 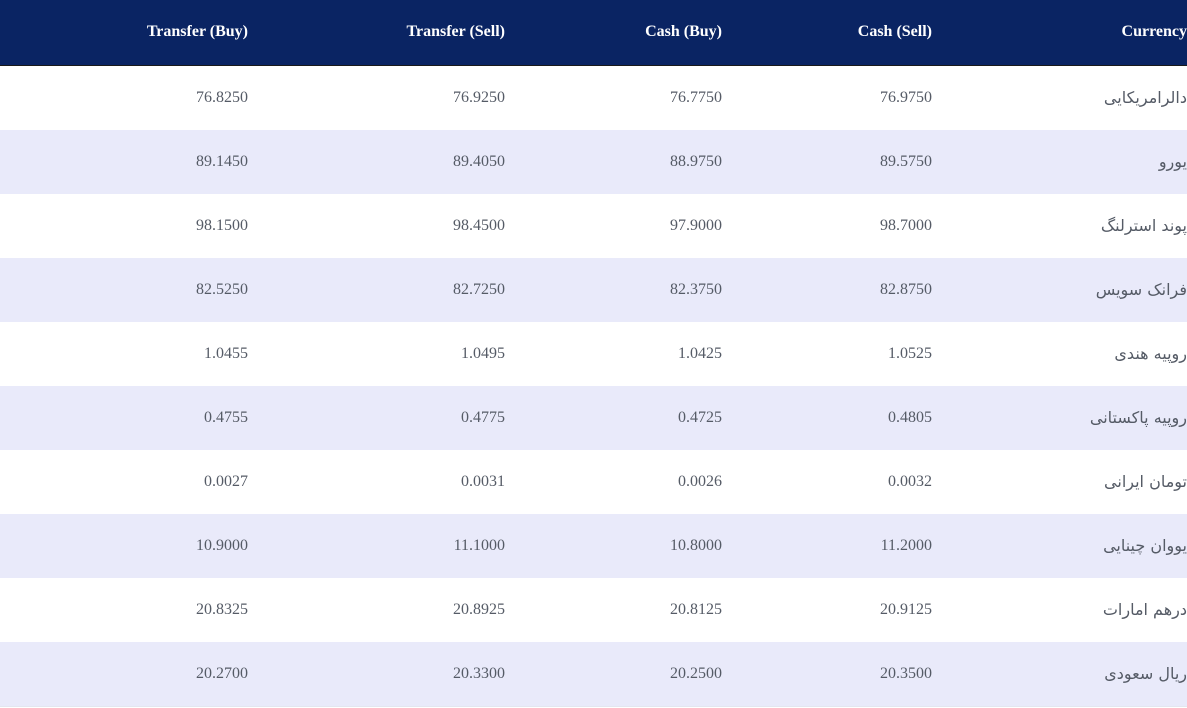 What do you see at coordinates (1144, 609) in the screenshot?
I see `currency-name-cell: درهم امارات` at bounding box center [1144, 609].